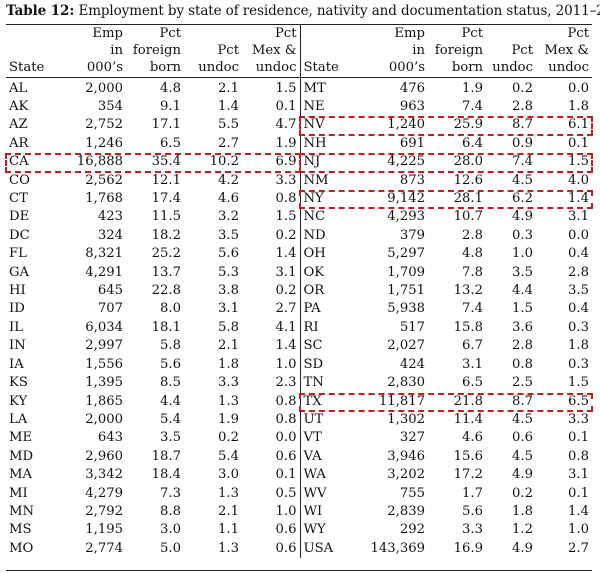 This screenshot has width=600, height=573. What do you see at coordinates (458, 51) in the screenshot?
I see `header-cell: foreign` at bounding box center [458, 51].